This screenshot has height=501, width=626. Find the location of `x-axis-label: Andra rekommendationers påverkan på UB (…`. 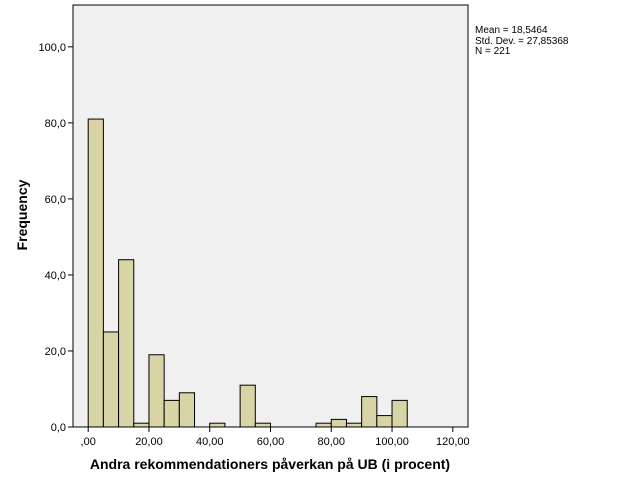

x-axis-label: Andra rekommendationers påverkan på UB (… is located at coordinates (270, 464).